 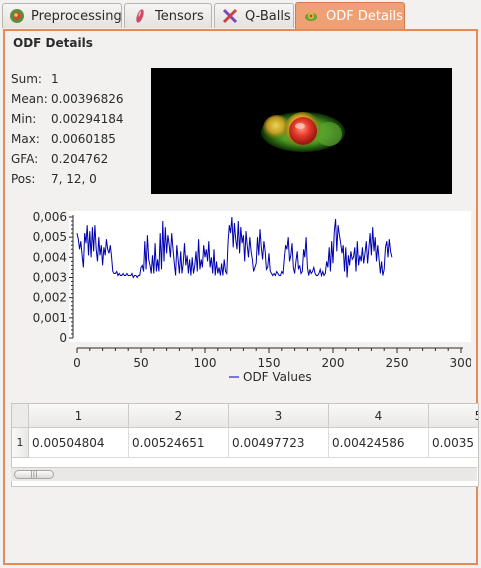 What do you see at coordinates (74, 179) in the screenshot?
I see `stat-value: 7, 12, 0` at bounding box center [74, 179].